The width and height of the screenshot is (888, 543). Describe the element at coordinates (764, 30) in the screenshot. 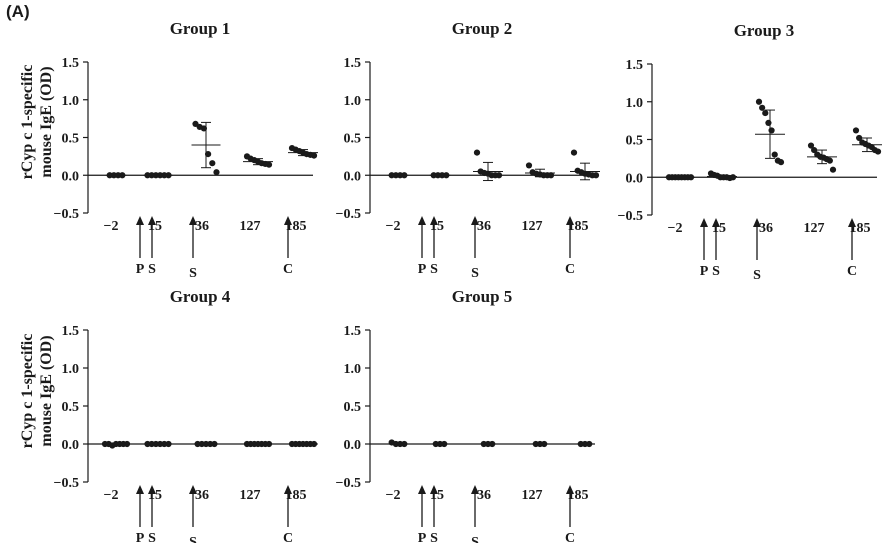

I see `chart-title: Group 3` at that location.